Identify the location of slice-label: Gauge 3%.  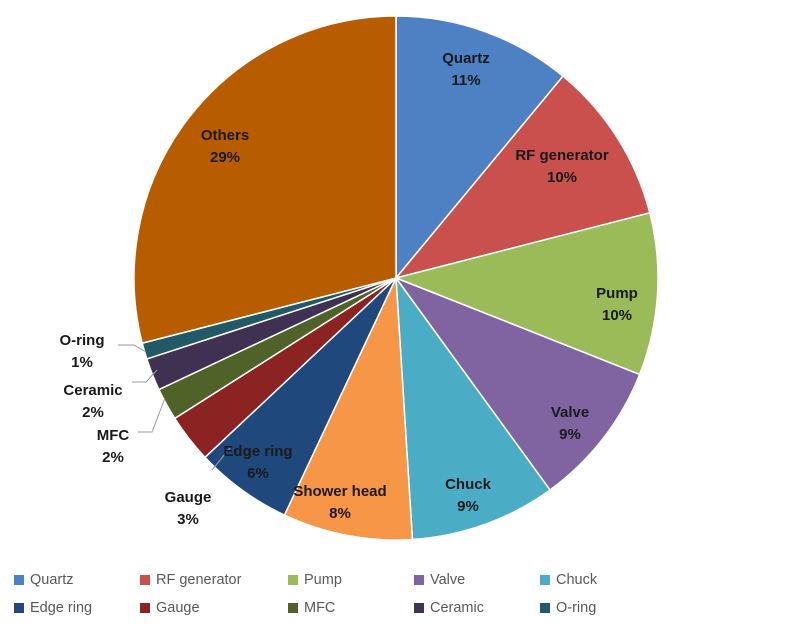
(188, 508).